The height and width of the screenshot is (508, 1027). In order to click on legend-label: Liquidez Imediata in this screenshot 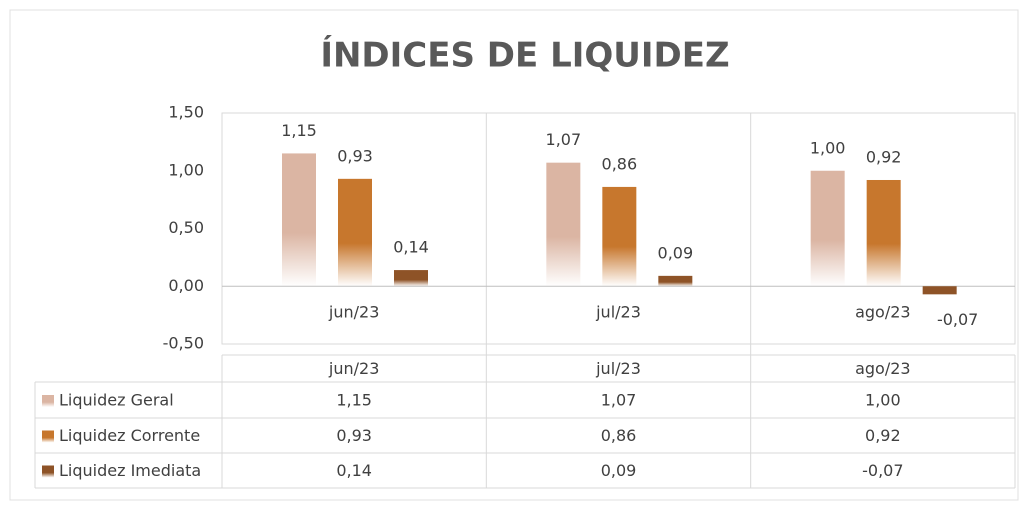, I will do `click(130, 470)`.